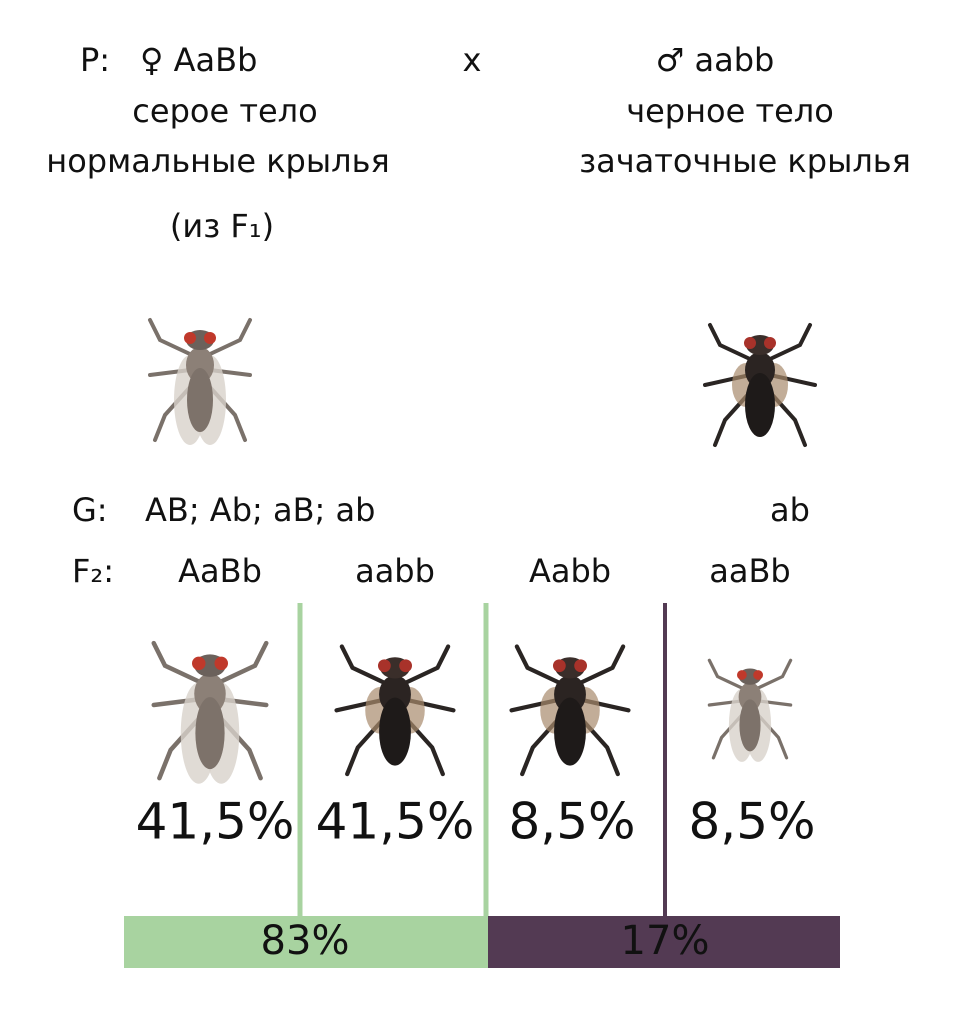  What do you see at coordinates (745, 161) in the screenshot?
I see `male-trait: зачаточные крылья` at bounding box center [745, 161].